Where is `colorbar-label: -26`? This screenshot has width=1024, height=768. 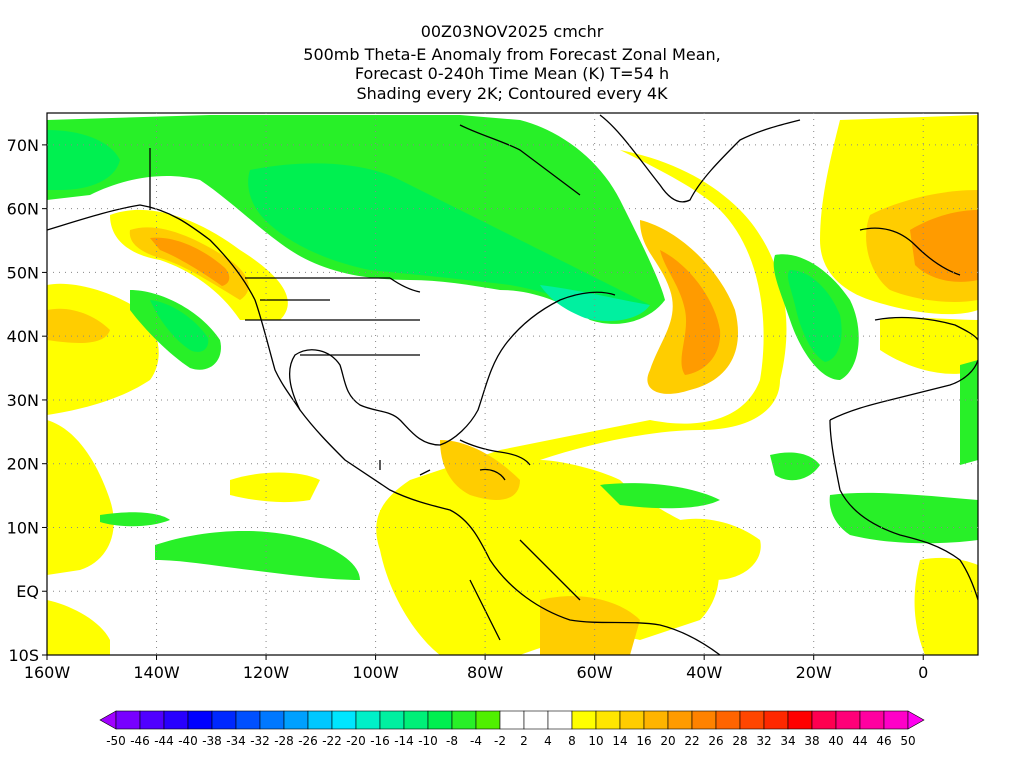 colorbar-label: -26 is located at coordinates (308, 741).